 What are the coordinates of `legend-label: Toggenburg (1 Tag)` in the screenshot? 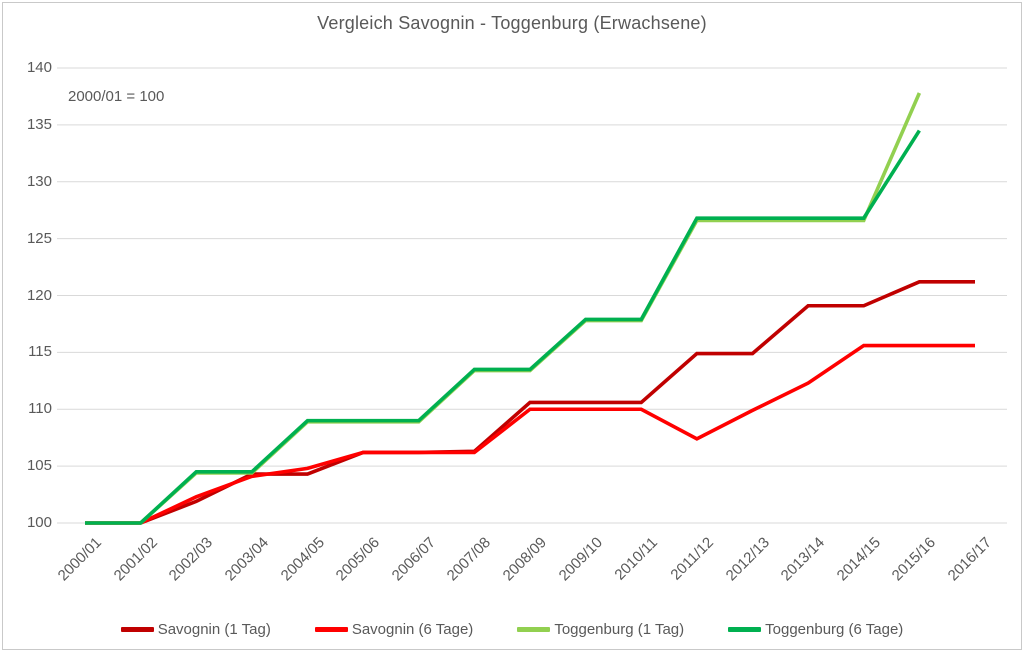 It's located at (619, 629).